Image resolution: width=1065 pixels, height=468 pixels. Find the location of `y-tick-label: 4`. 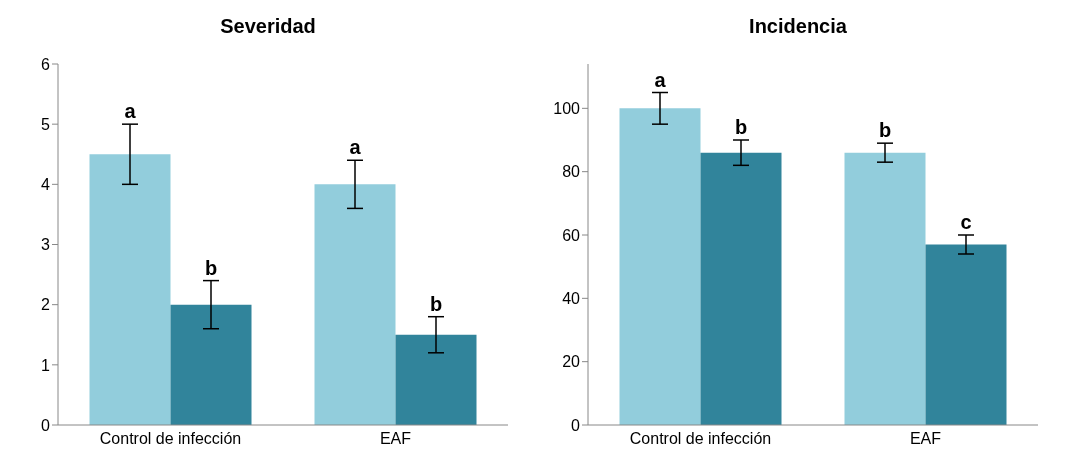

y-tick-label: 4 is located at coordinates (46, 185).